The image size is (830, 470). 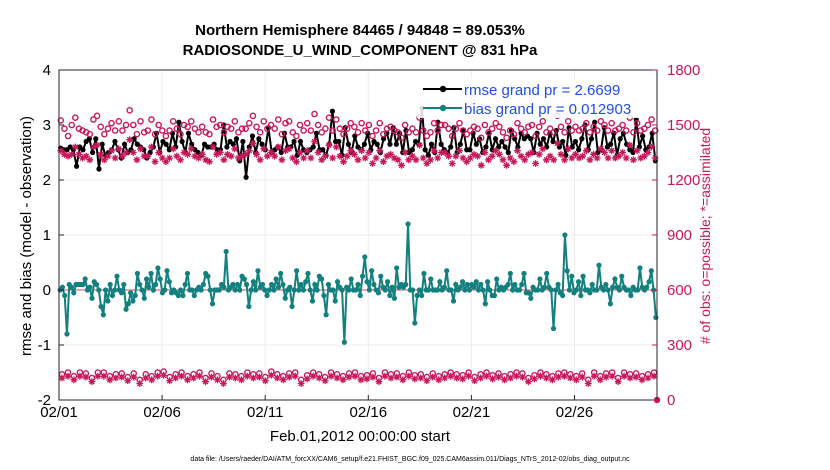 I want to click on series-obs-assimilated-low-, so click(x=358, y=379).